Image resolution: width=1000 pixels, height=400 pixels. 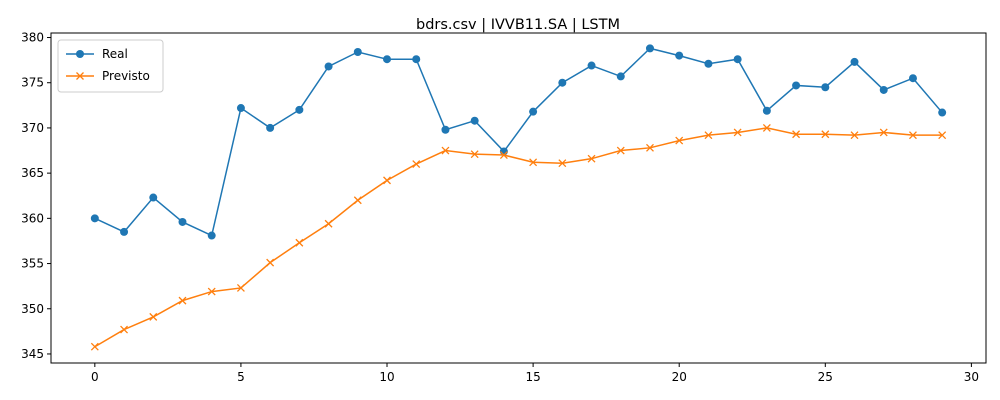 I want to click on x-tick-label: 10, so click(x=386, y=377).